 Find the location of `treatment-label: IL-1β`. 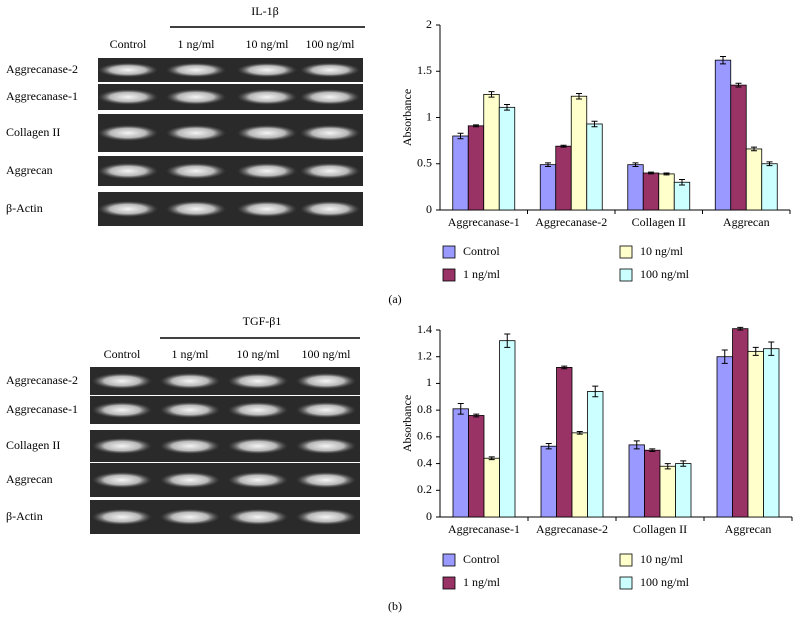

treatment-label: IL-1β is located at coordinates (264, 11).